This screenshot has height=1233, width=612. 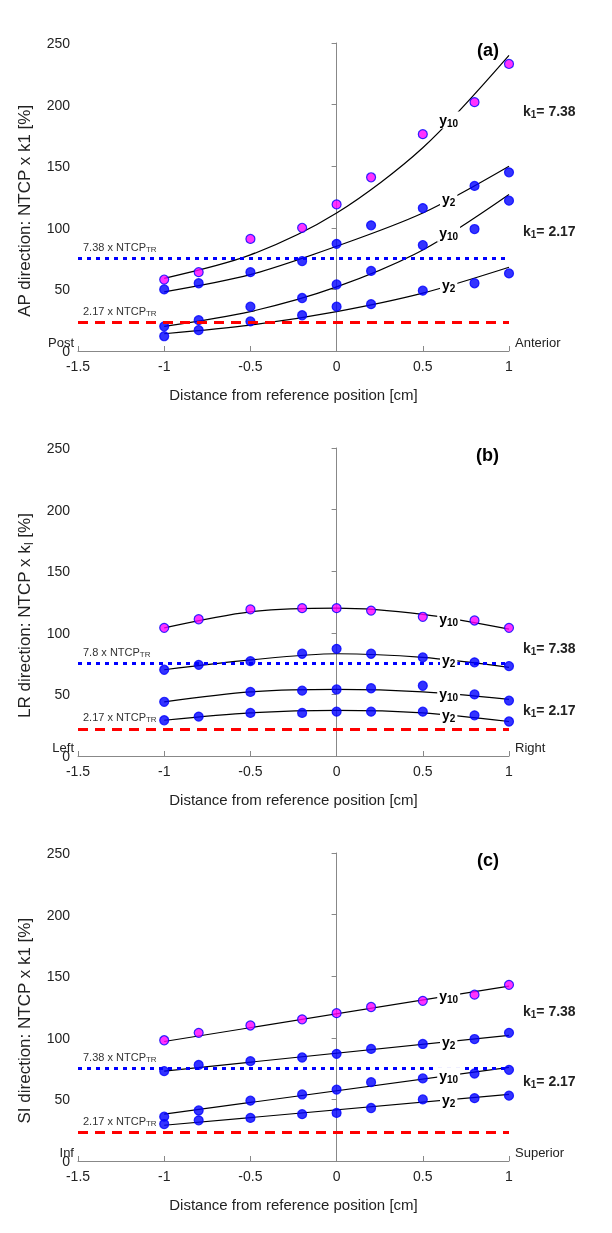 I want to click on y-axis-title: SI direction: NTCP x k1 [%], so click(x=24, y=1020).